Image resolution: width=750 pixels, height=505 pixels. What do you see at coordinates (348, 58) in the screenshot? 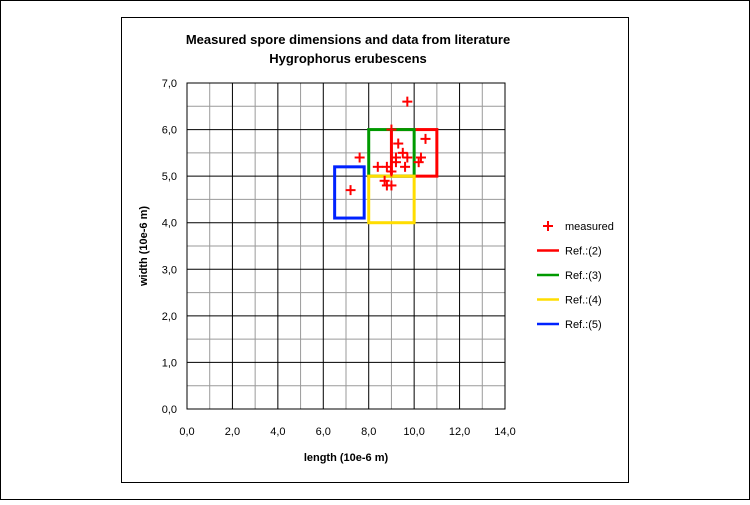
I see `chart-subtitle: Hygrophorus erubescens` at bounding box center [348, 58].